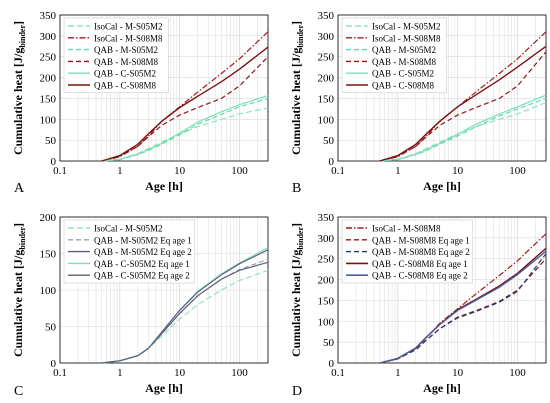  Describe the element at coordinates (297, 391) in the screenshot. I see `panel-letter: D` at that location.